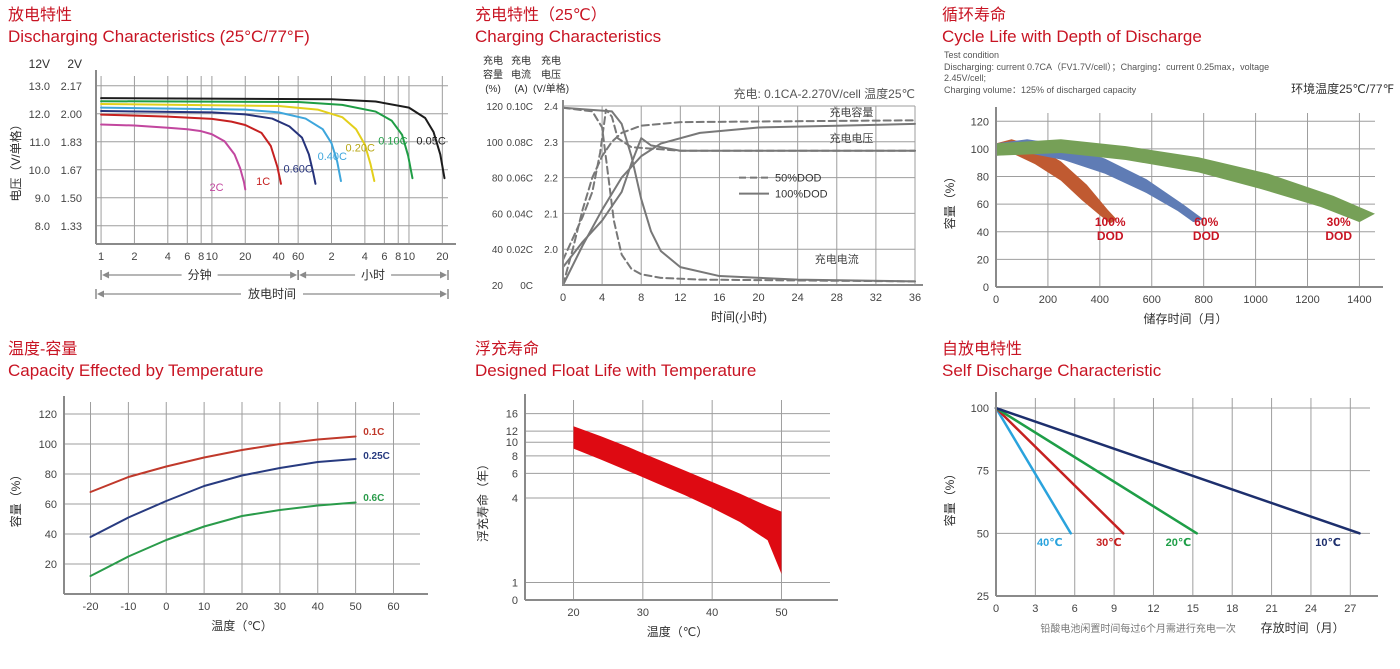 This screenshot has height=669, width=1400. Describe the element at coordinates (972, 55) in the screenshot. I see `test-condition-line: Test condition` at that location.